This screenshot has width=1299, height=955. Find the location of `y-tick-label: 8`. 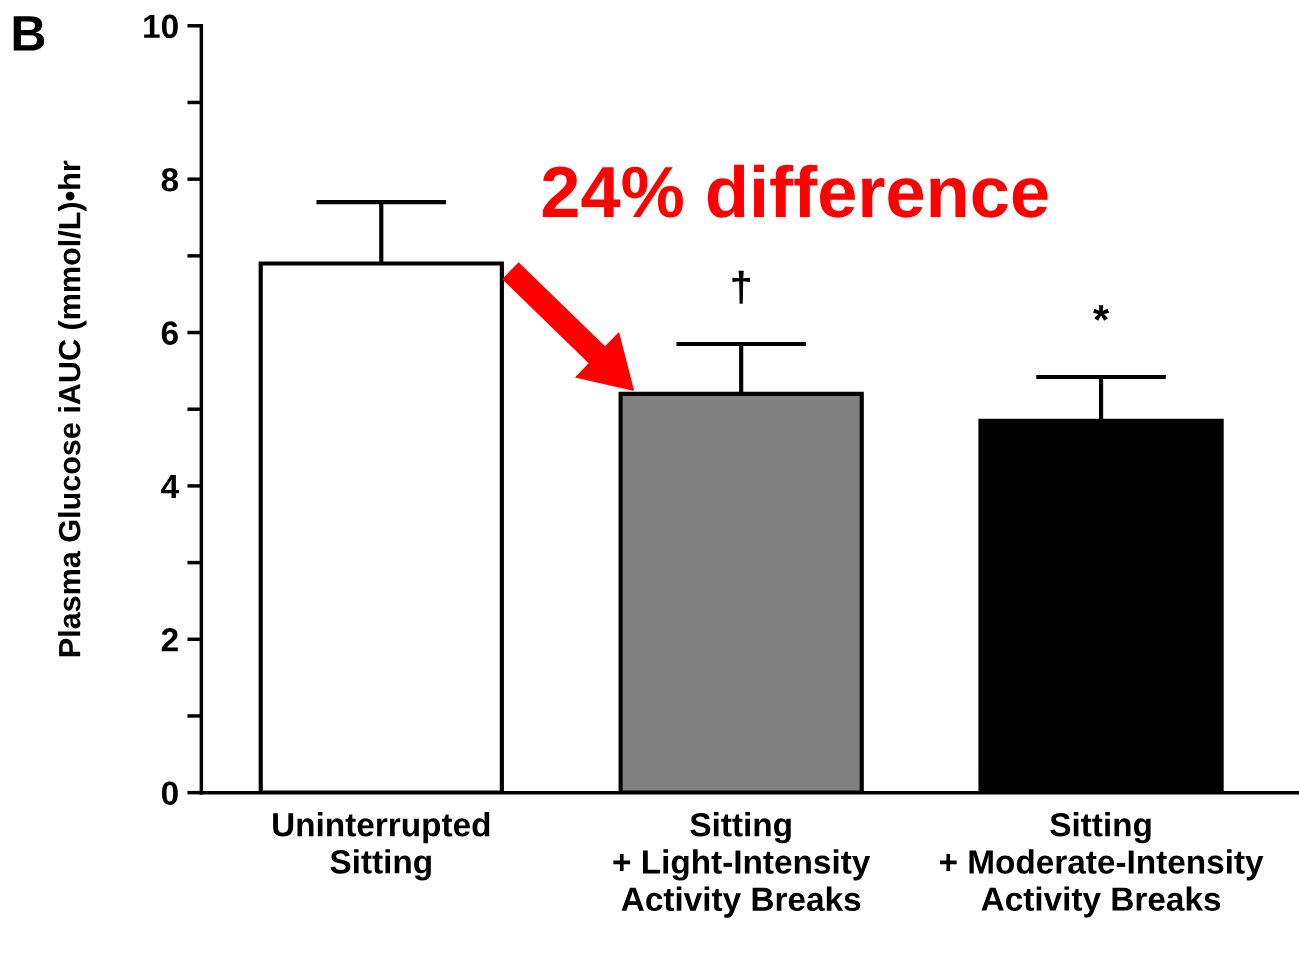

y-tick-label: 8 is located at coordinates (170, 179).